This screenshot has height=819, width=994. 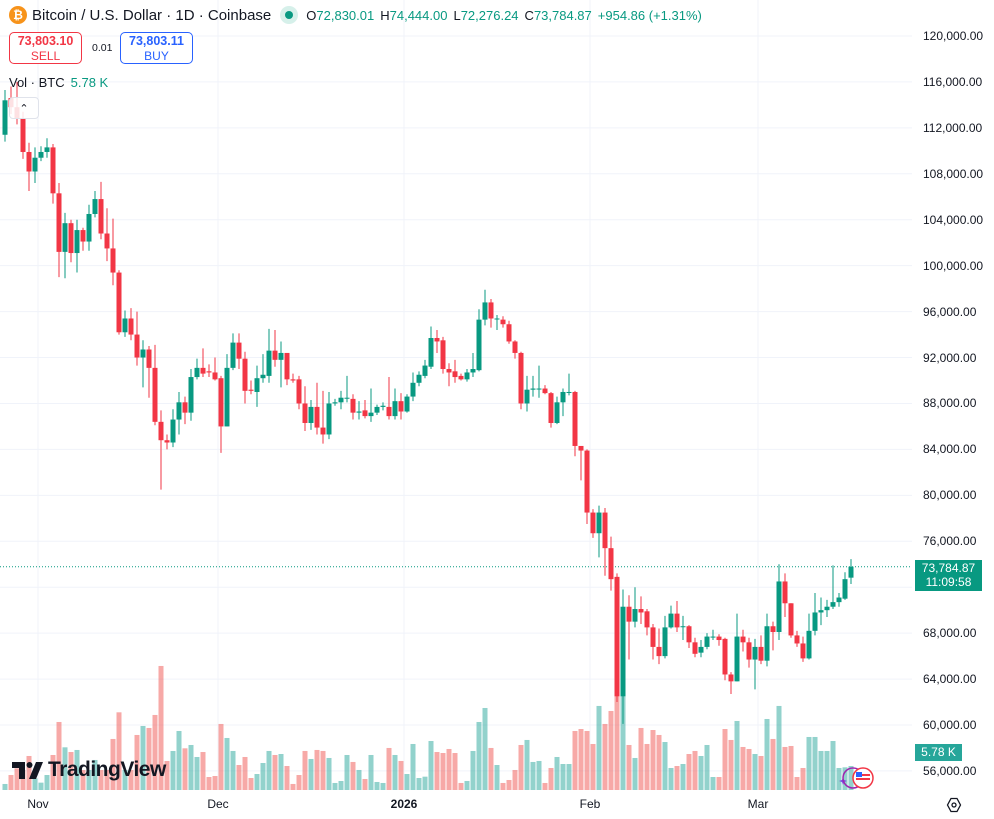 I want to click on buy-button: 73,803.11 BUY, so click(x=156, y=48).